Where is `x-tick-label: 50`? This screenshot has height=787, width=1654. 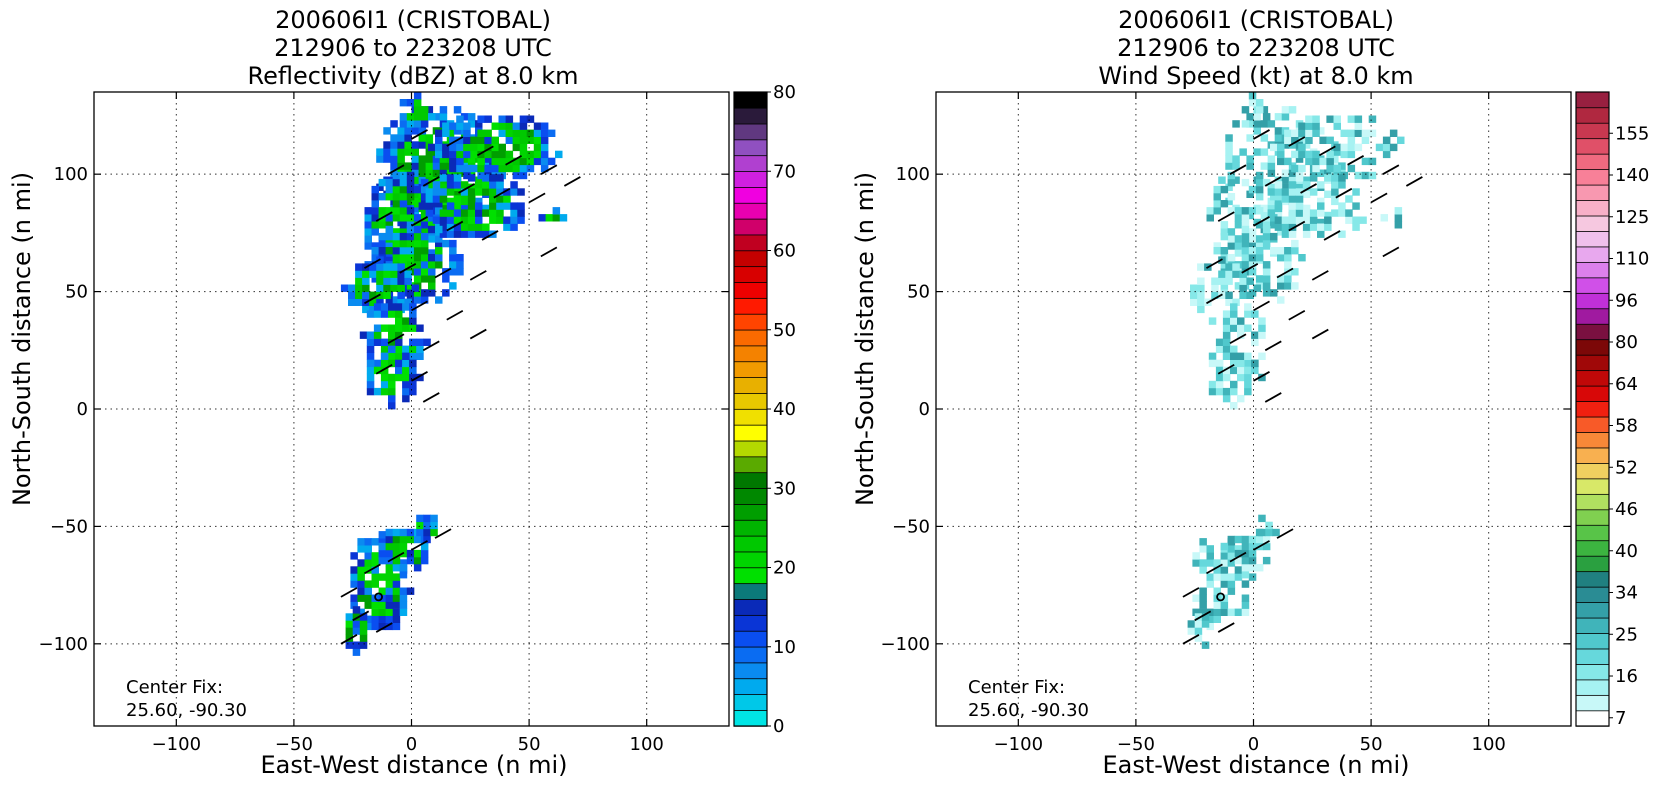 x-tick-label: 50 is located at coordinates (1371, 744).